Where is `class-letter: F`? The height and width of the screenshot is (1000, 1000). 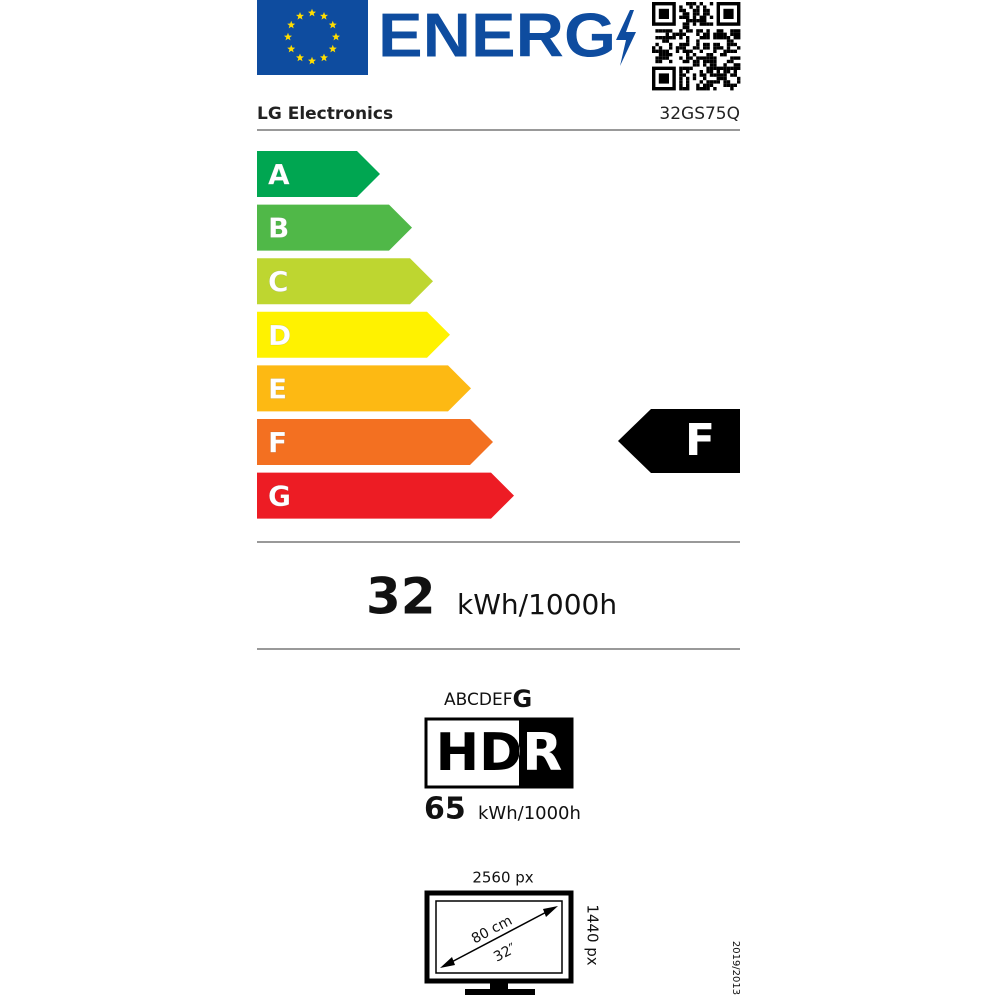
class-letter: F is located at coordinates (277, 442).